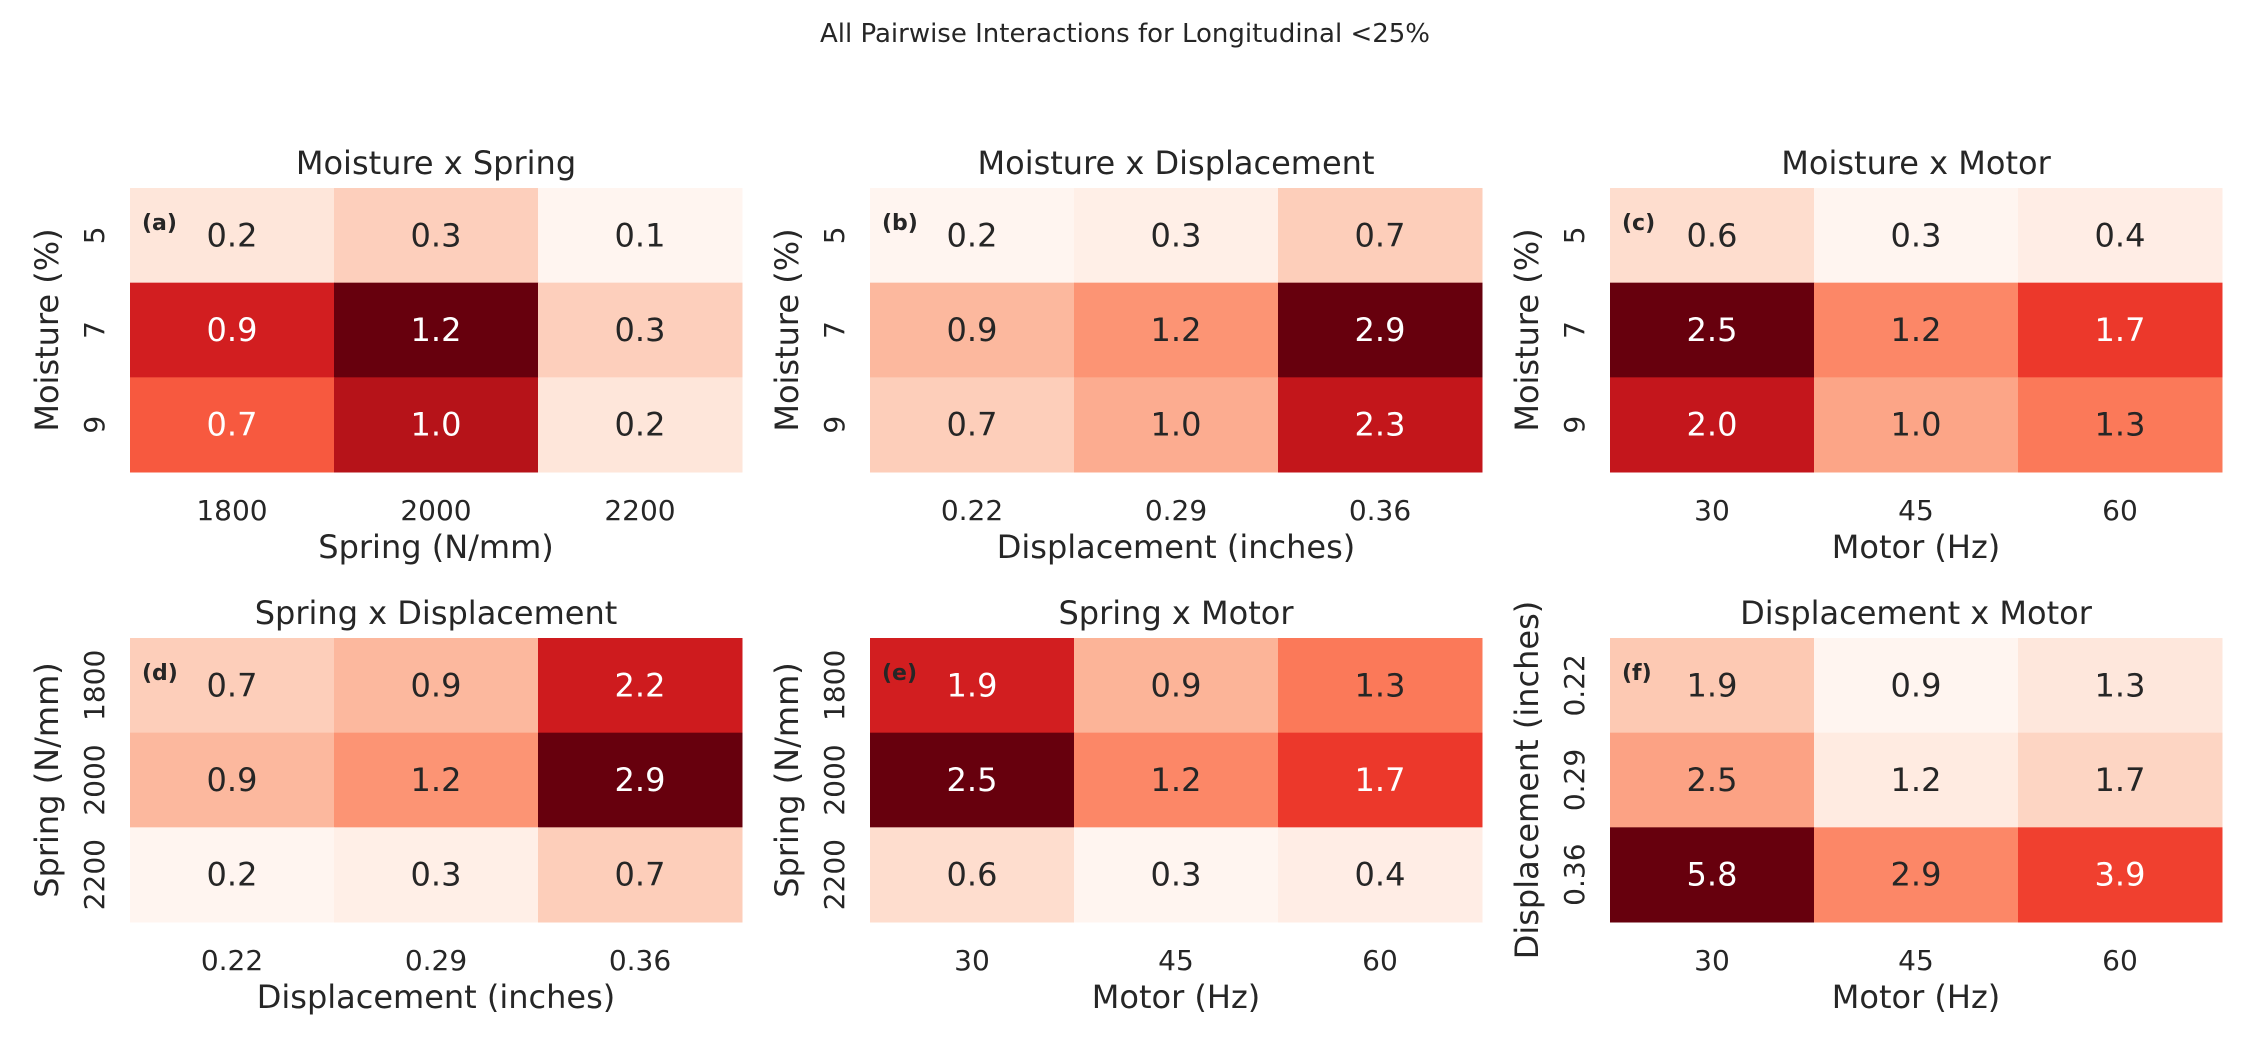 The height and width of the screenshot is (1050, 2250). I want to click on cell-value-label: 1.7, so click(1380, 780).